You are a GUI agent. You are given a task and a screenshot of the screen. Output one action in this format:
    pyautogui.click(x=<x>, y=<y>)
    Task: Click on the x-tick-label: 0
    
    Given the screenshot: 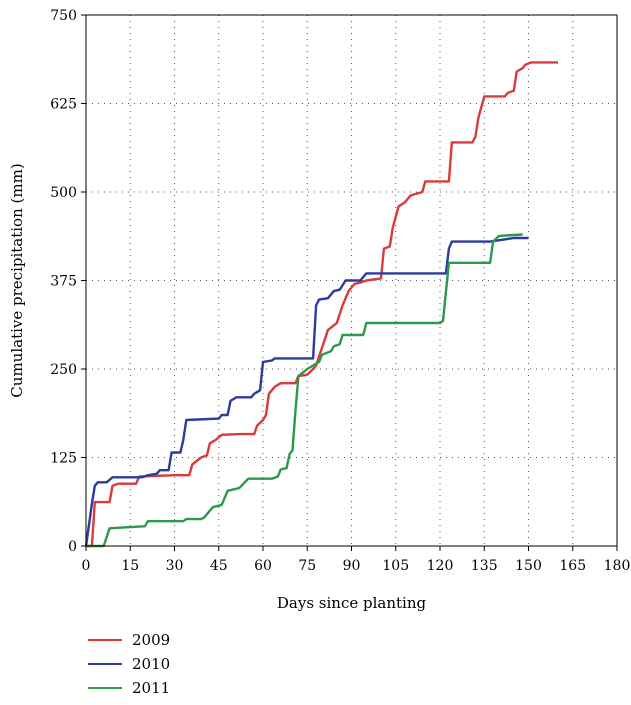 What is the action you would take?
    pyautogui.click(x=86, y=566)
    